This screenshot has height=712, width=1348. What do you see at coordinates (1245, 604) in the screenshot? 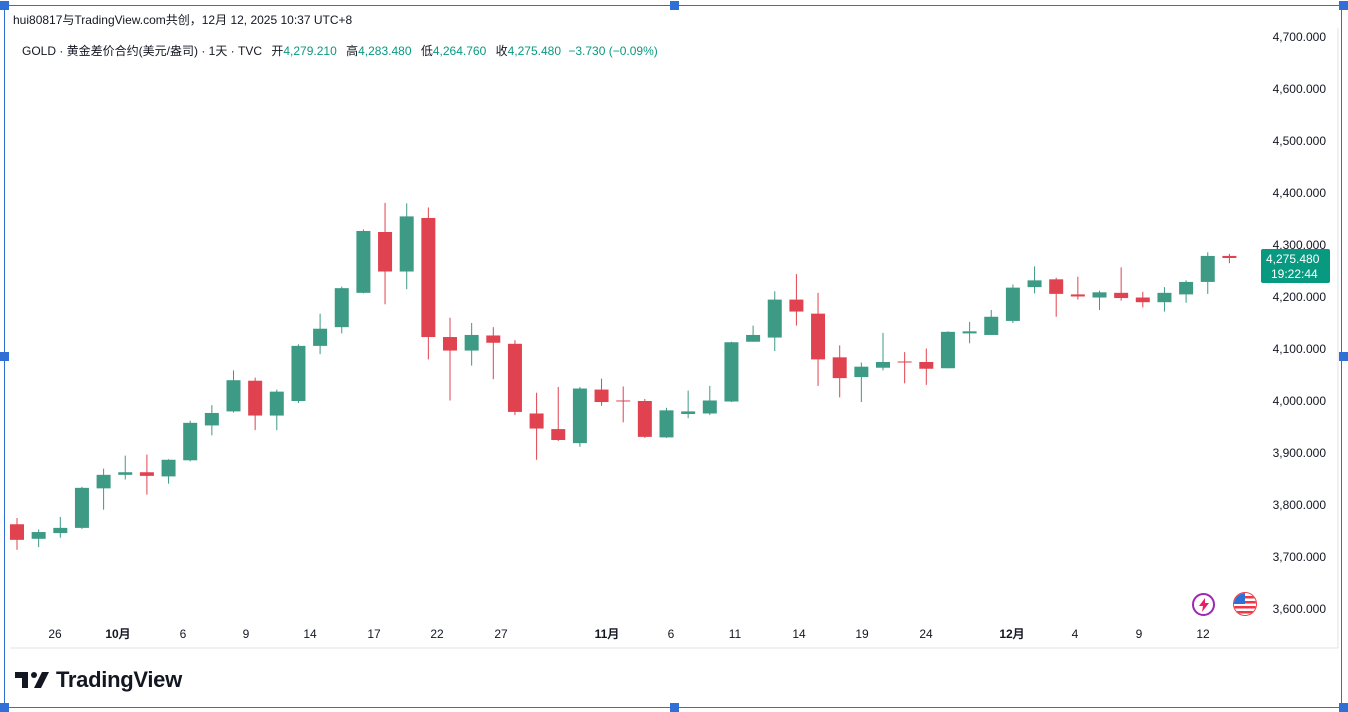
I see `us-flag-icon` at bounding box center [1245, 604].